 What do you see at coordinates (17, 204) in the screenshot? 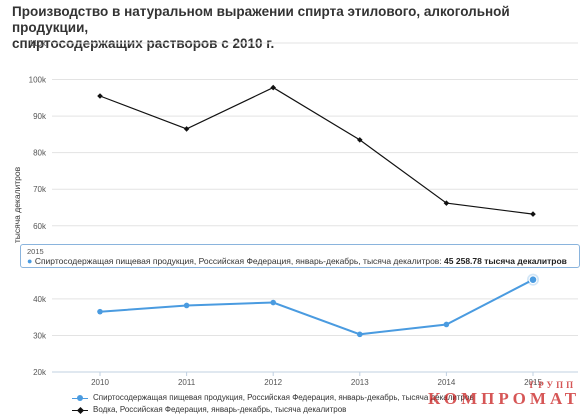
I see `y-axis-title: тысяча декалитров` at bounding box center [17, 204].